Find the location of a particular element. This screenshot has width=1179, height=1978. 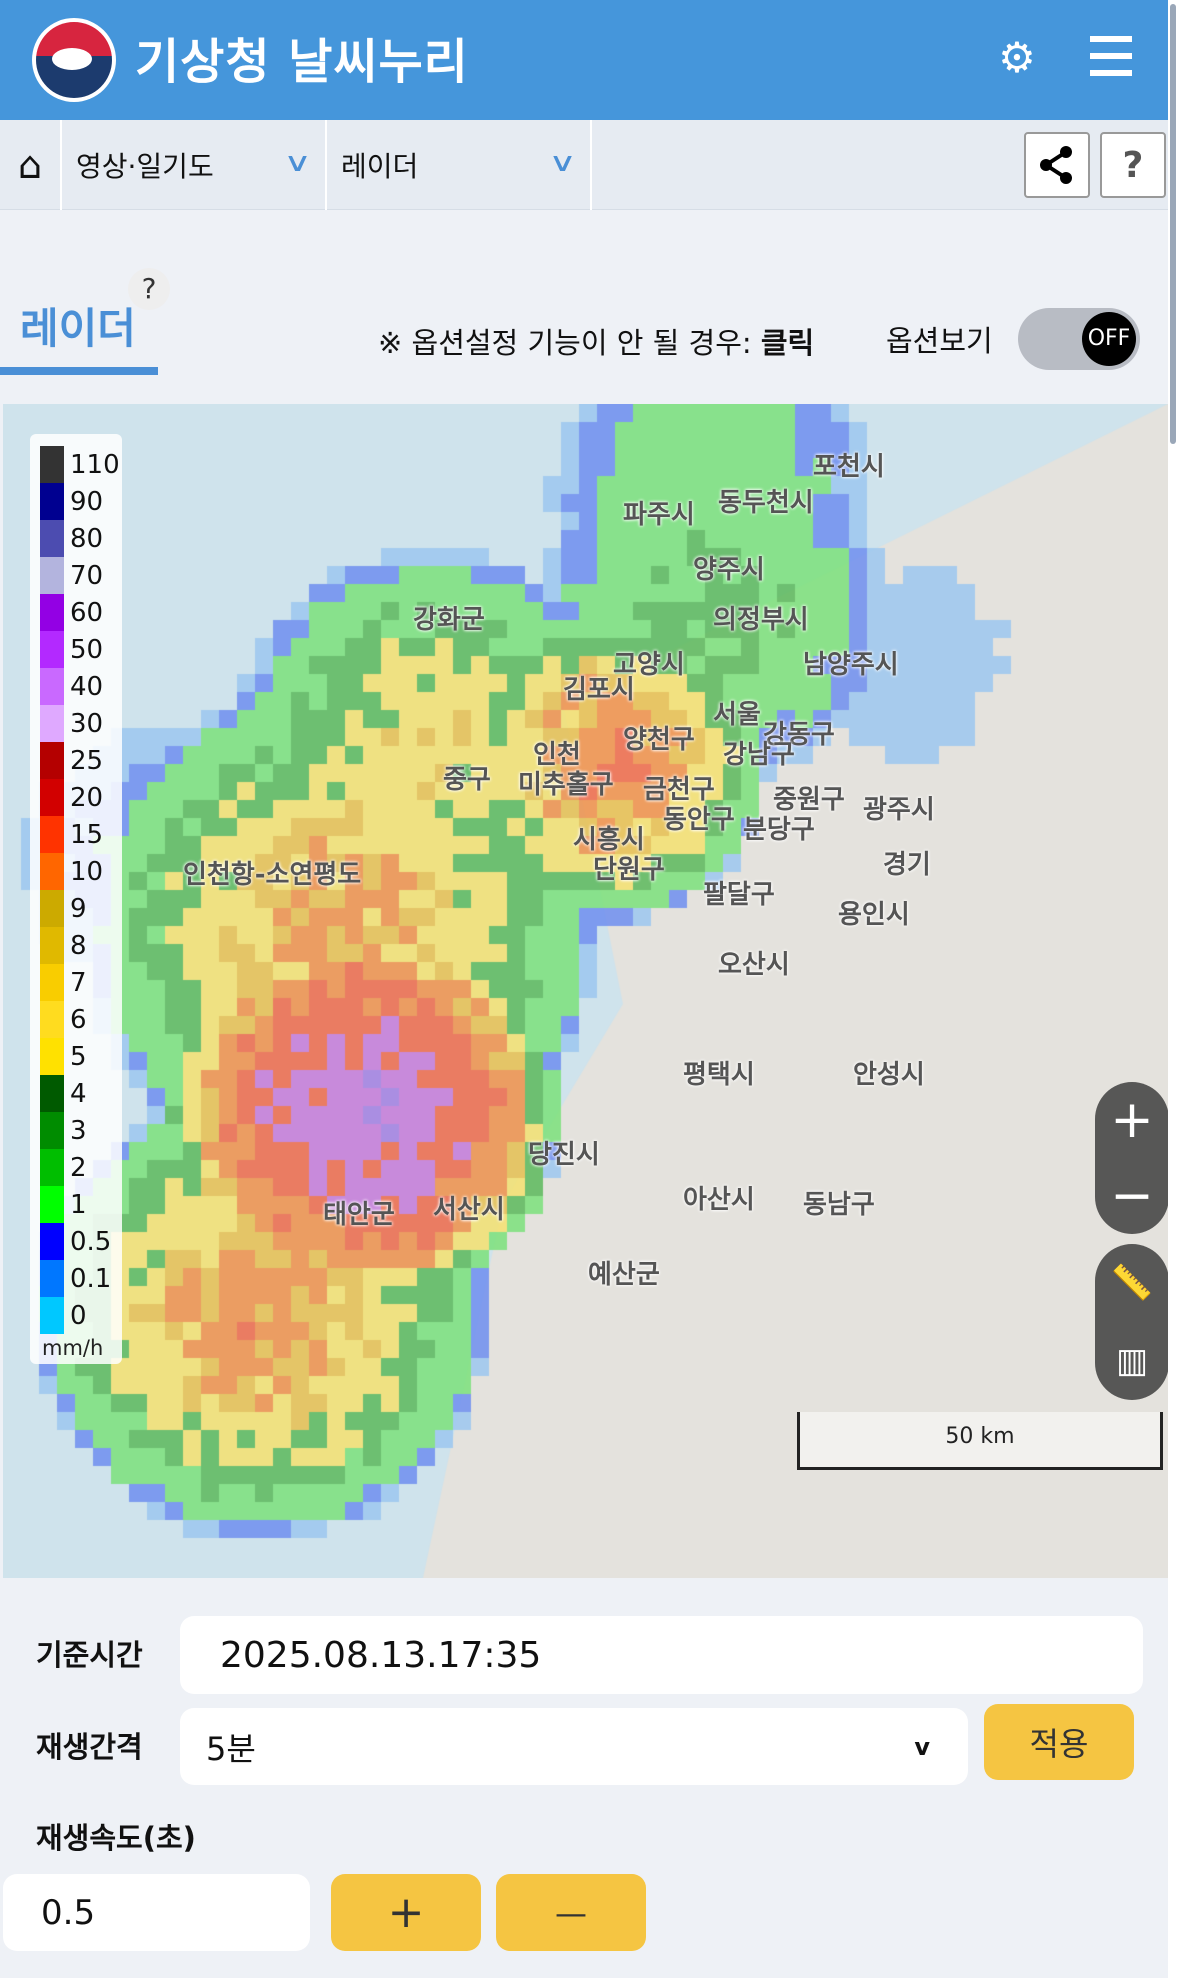

place-label: 동남구 is located at coordinates (839, 1205).